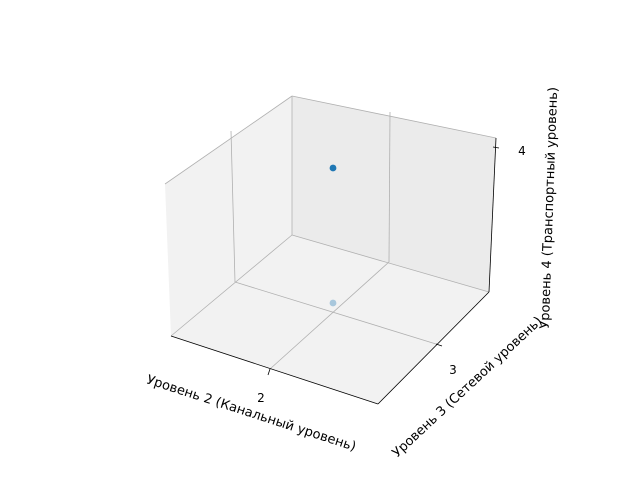 The height and width of the screenshot is (480, 640). What do you see at coordinates (231, 285) in the screenshot?
I see `edge-floor-left` at bounding box center [231, 285].